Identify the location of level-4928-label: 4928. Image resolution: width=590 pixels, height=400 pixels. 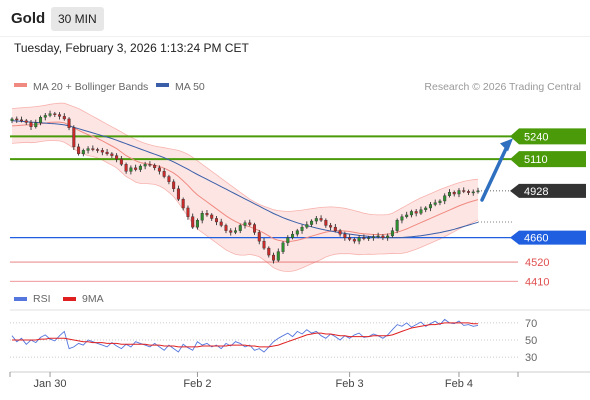
(536, 192).